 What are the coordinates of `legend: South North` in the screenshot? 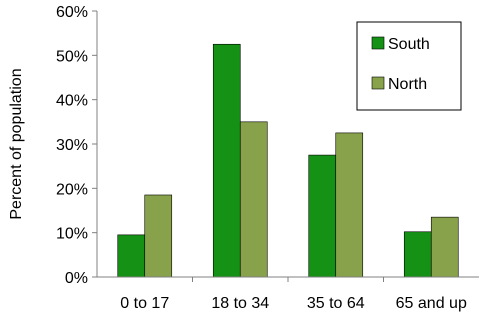 It's located at (409, 66).